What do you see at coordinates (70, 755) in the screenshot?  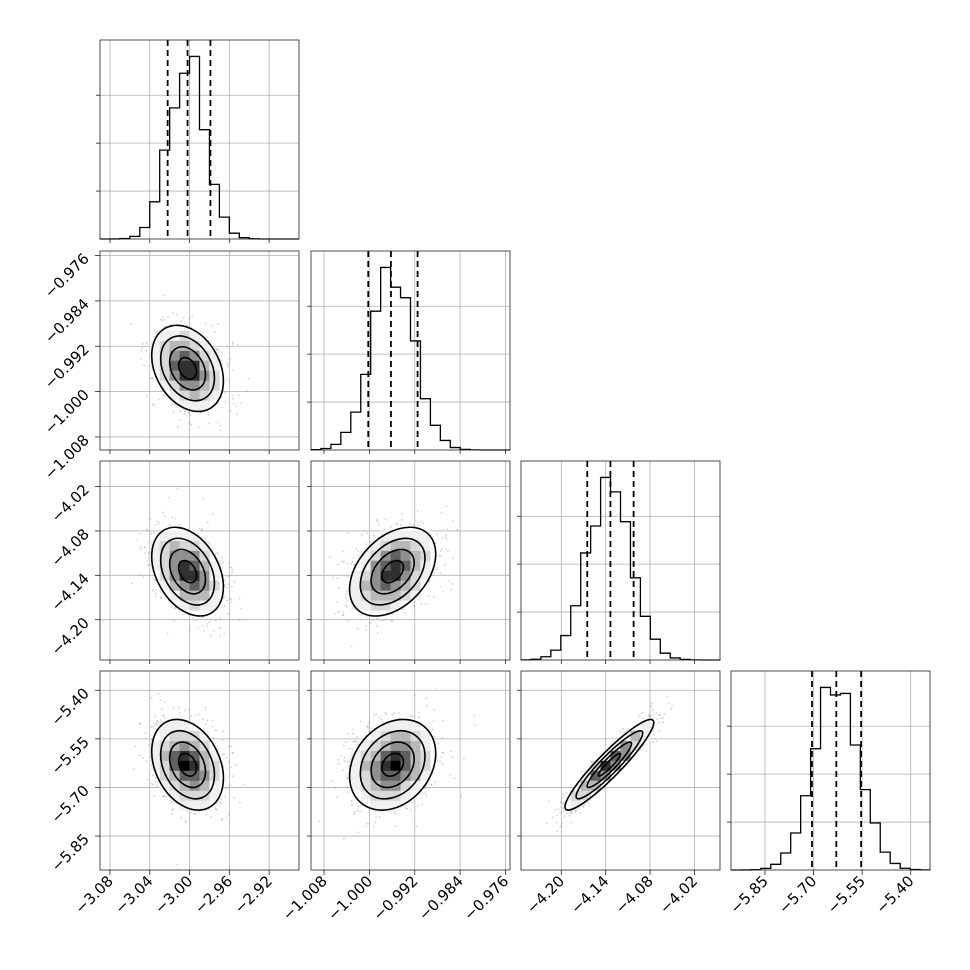 I see `y-tick-label: −5.55` at bounding box center [70, 755].